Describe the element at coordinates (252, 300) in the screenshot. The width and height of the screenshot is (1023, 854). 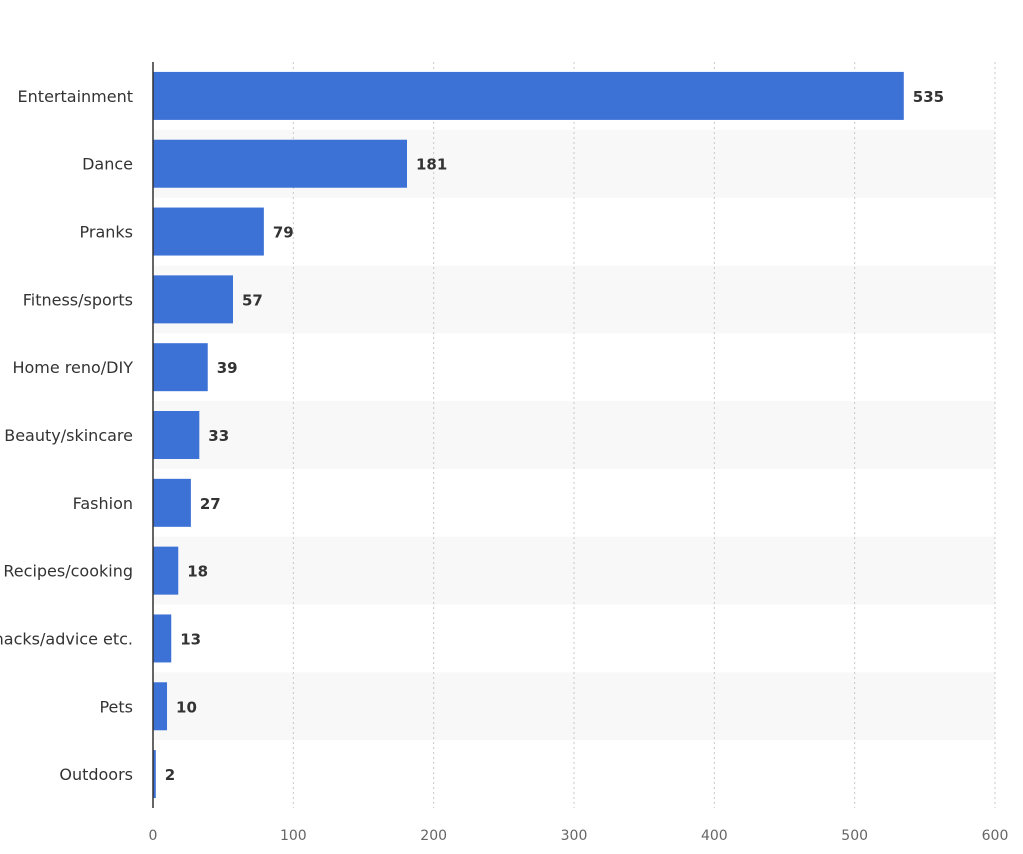
I see `value-label: 57` at that location.